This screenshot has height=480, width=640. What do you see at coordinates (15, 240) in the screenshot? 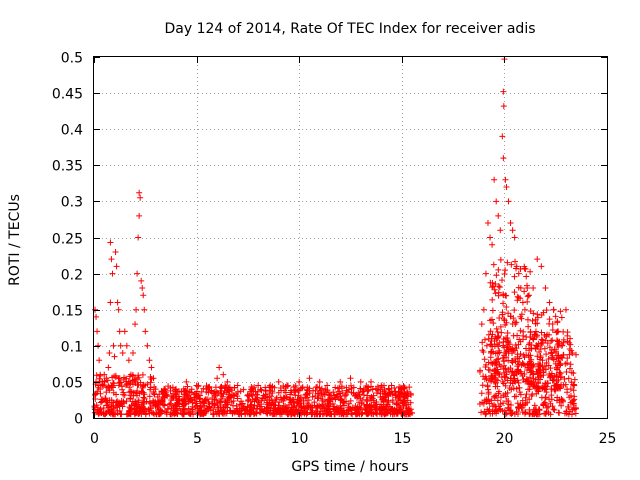
I see `y-axis-title: ROTI / TECUs` at bounding box center [15, 240].